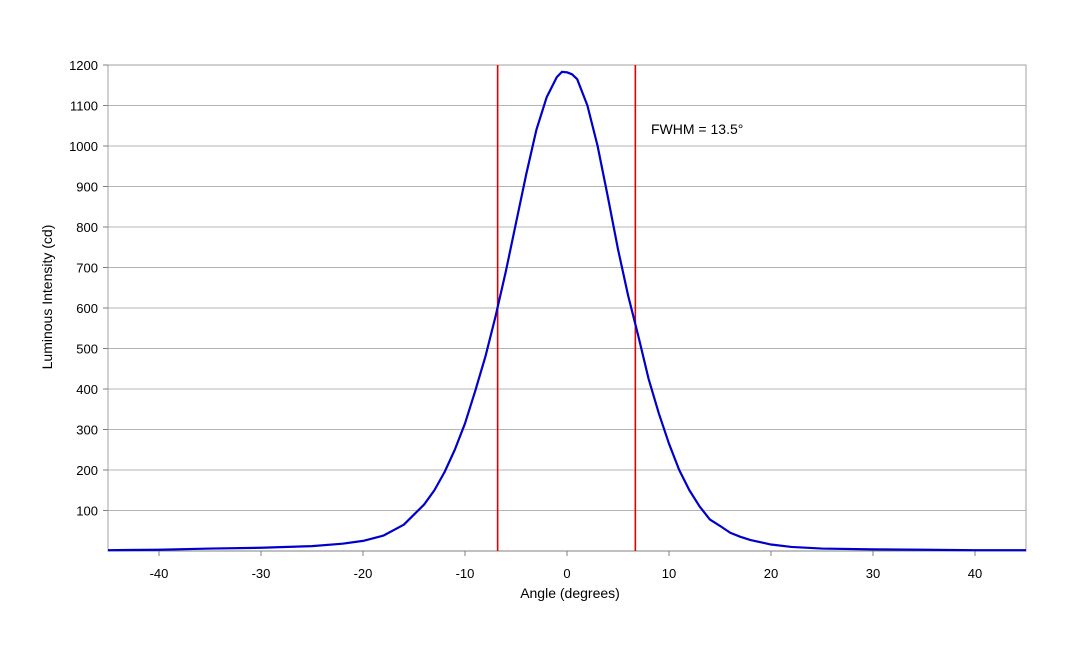 This screenshot has height=648, width=1080. What do you see at coordinates (669, 573) in the screenshot?
I see `x-tick-label: 10` at bounding box center [669, 573].